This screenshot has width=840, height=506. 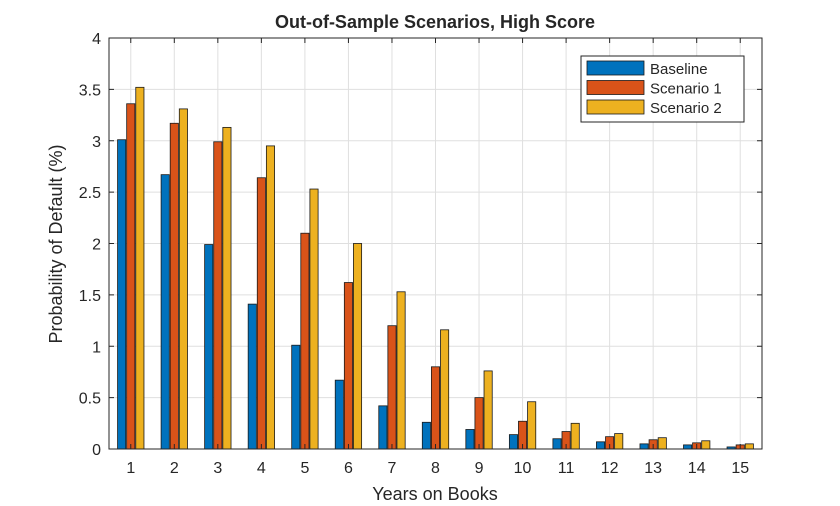 I want to click on x-tick-label: 6, so click(x=348, y=468).